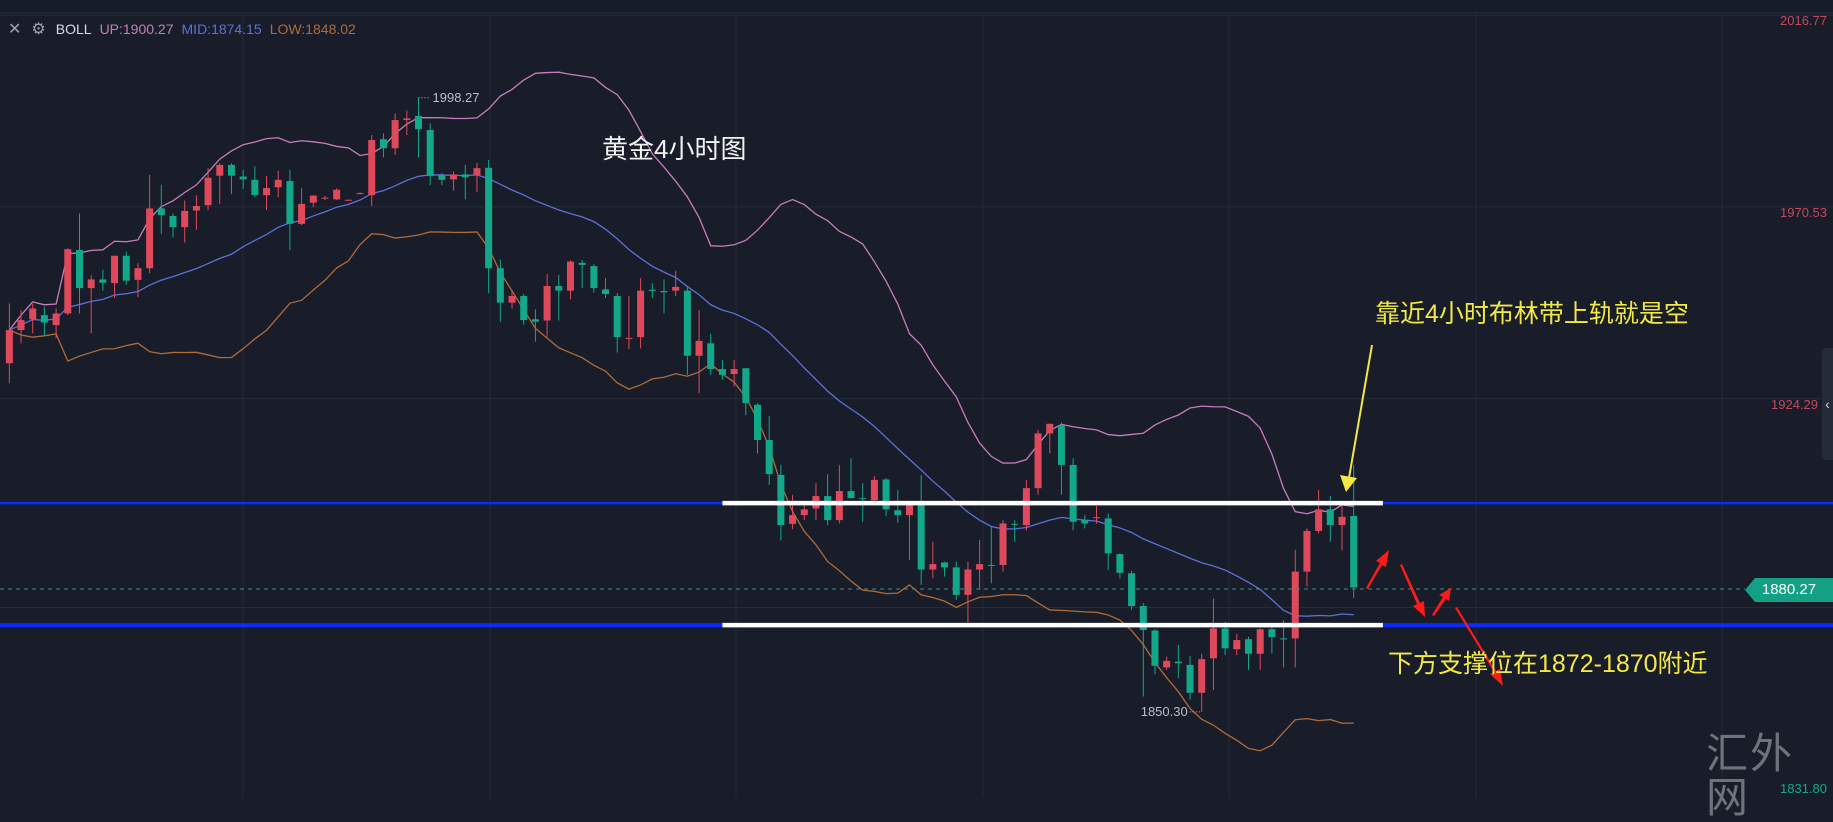 The image size is (1833, 822). Describe the element at coordinates (456, 97) in the screenshot. I see `high-price-label: 1998.27` at that location.